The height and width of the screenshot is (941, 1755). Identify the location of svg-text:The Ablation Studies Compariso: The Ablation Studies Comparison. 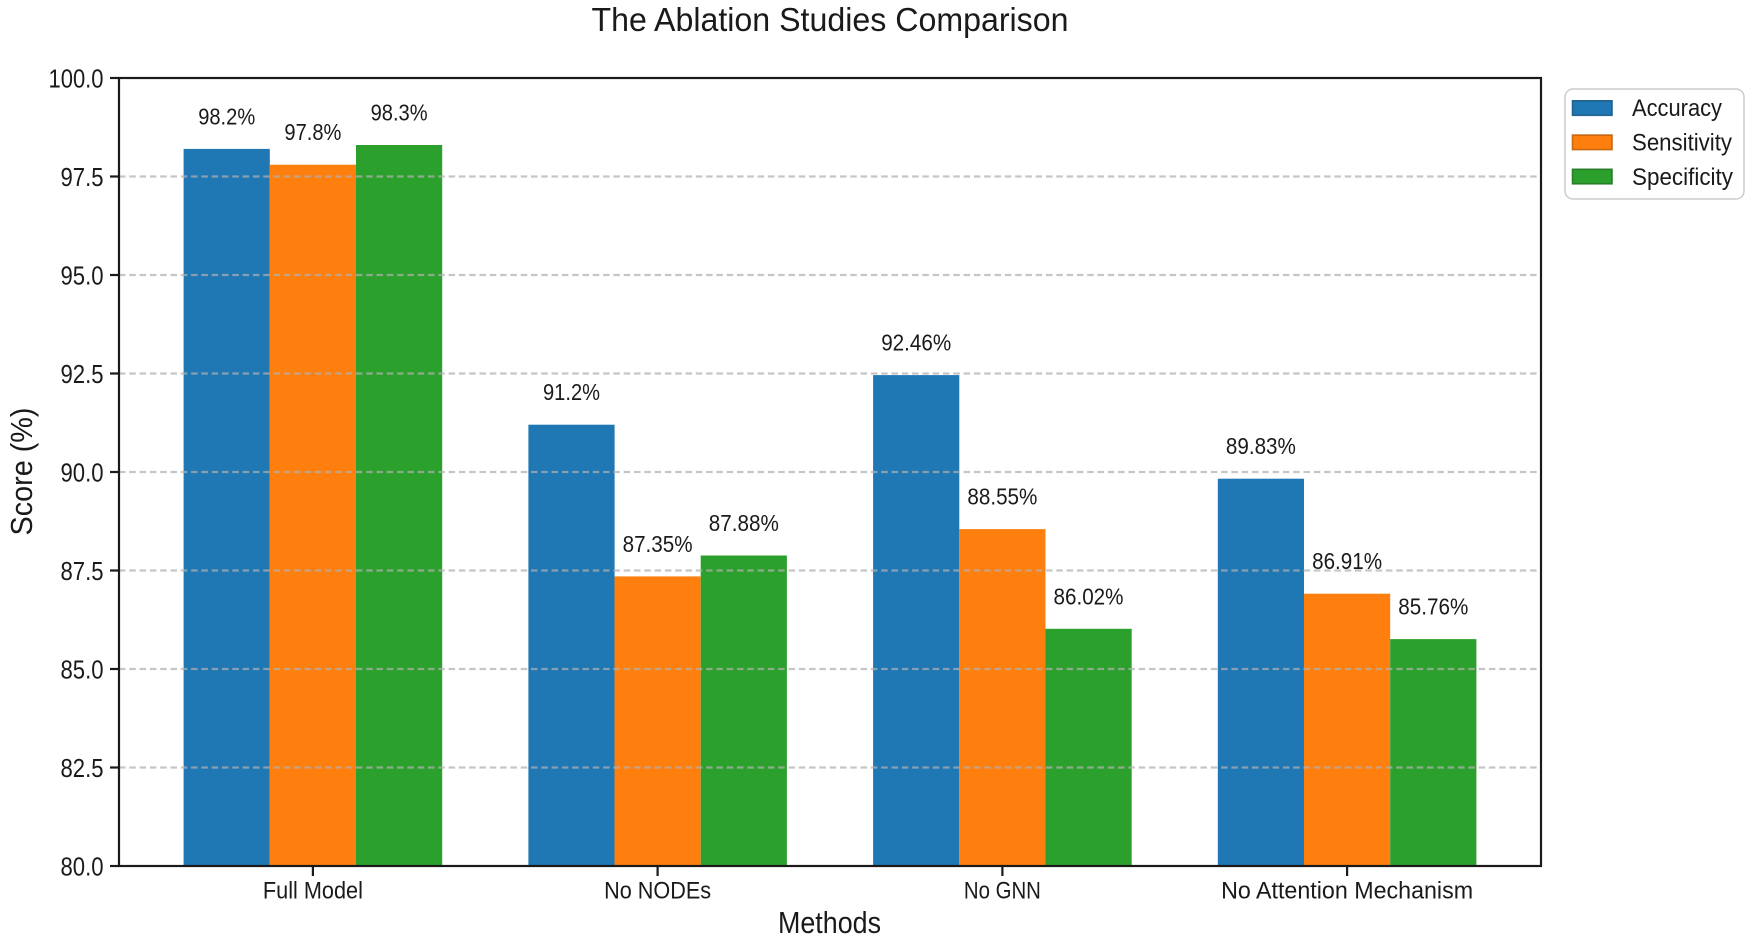
(830, 19).